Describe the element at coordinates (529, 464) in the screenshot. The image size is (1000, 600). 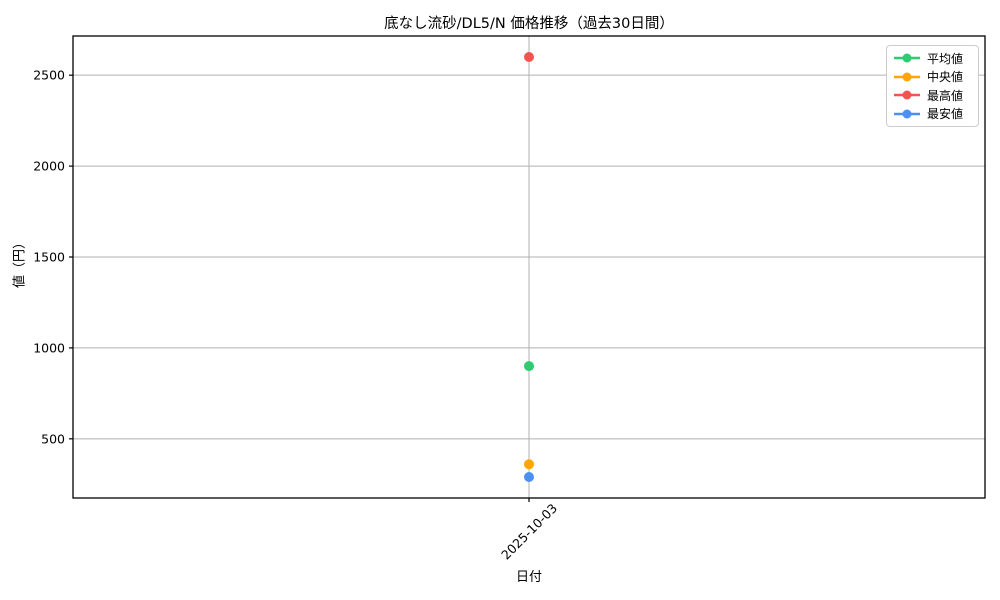
I see `data-point-中央値` at that location.